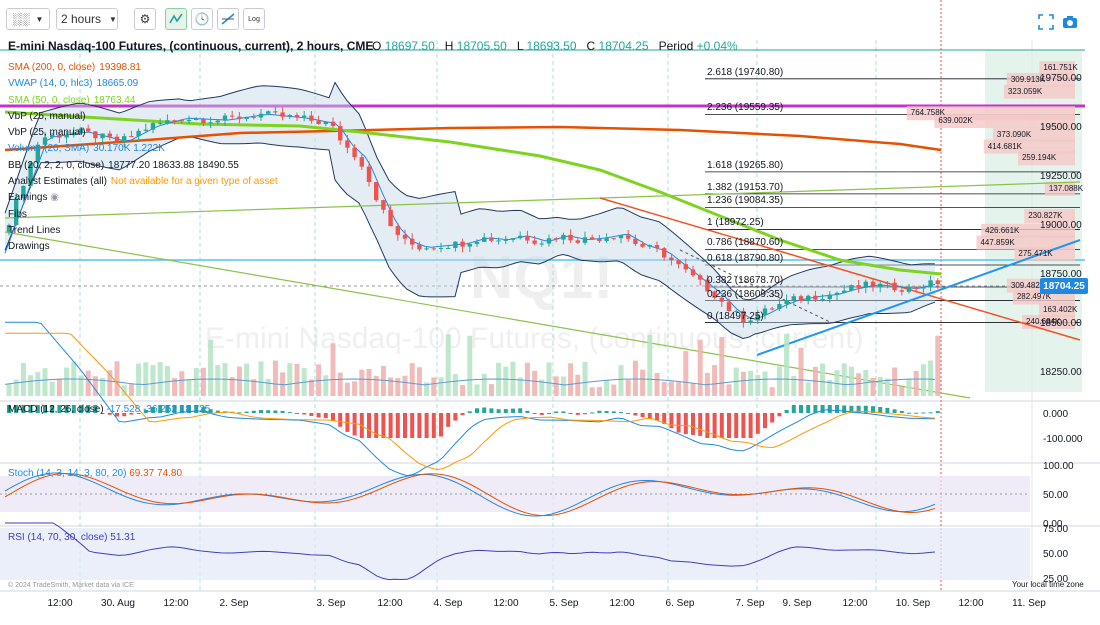  Describe the element at coordinates (520, 46) in the screenshot. I see `low-label: L` at that location.